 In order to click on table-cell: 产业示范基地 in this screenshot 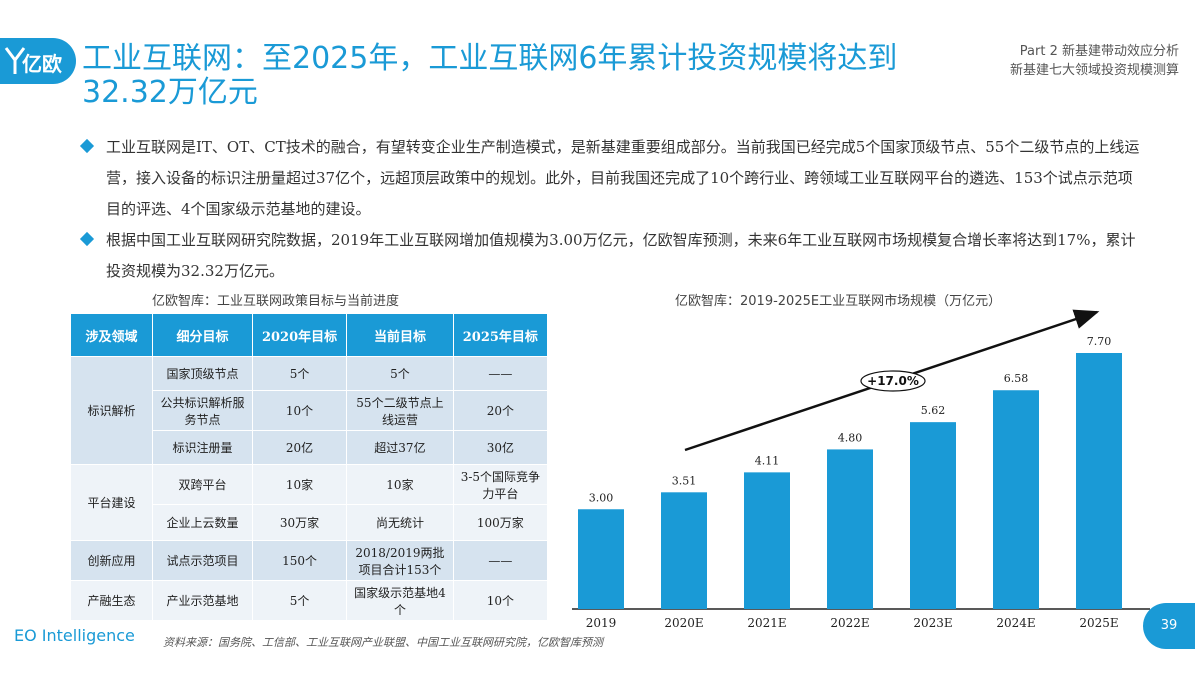, I will do `click(202, 600)`.